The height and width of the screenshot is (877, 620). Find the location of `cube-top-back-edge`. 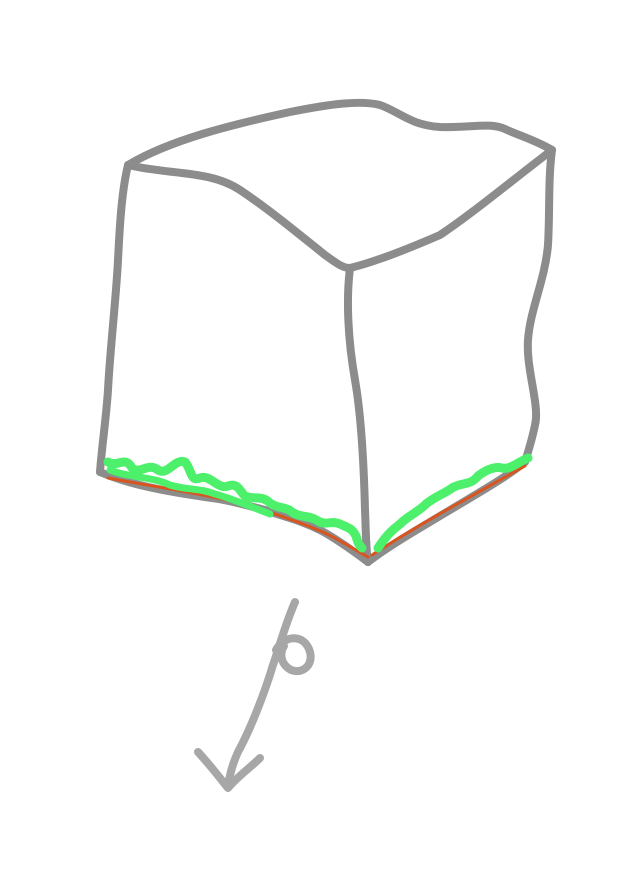

cube-top-back-edge is located at coordinates (340, 133).